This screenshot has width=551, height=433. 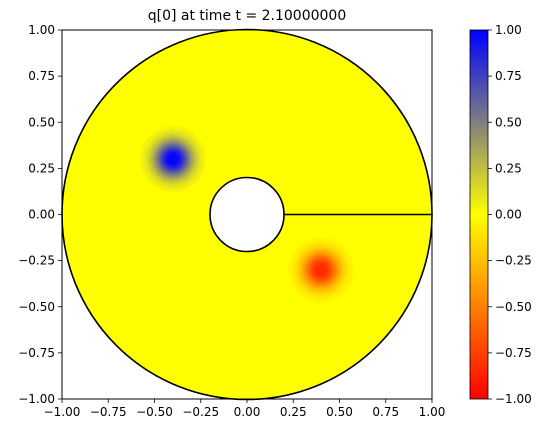 I want to click on y-tick-label: 0.50, so click(x=41, y=122).